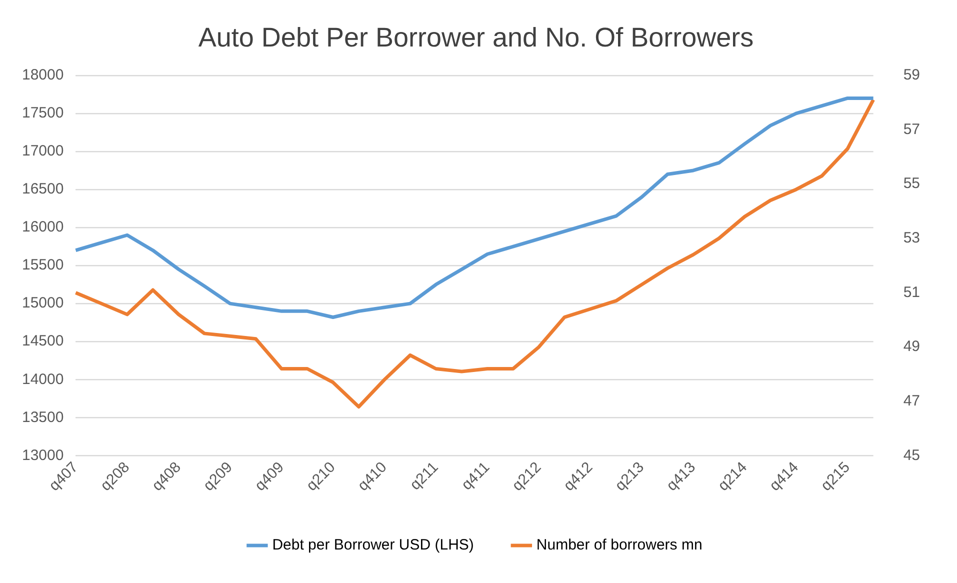  What do you see at coordinates (43, 303) in the screenshot?
I see `y-tick-label: 15000` at bounding box center [43, 303].